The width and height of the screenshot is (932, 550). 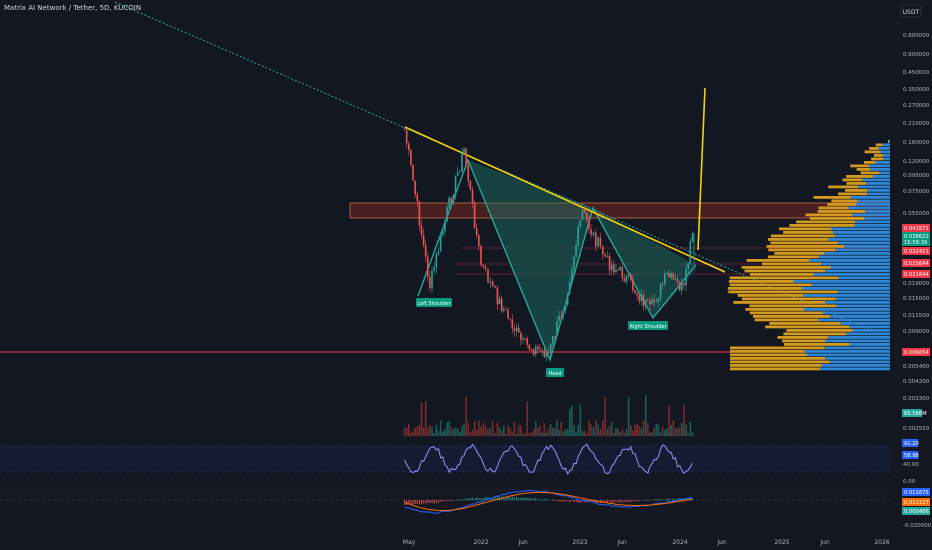 What do you see at coordinates (916, 162) in the screenshot?
I see `price-tick-label: 0.120000` at bounding box center [916, 162].